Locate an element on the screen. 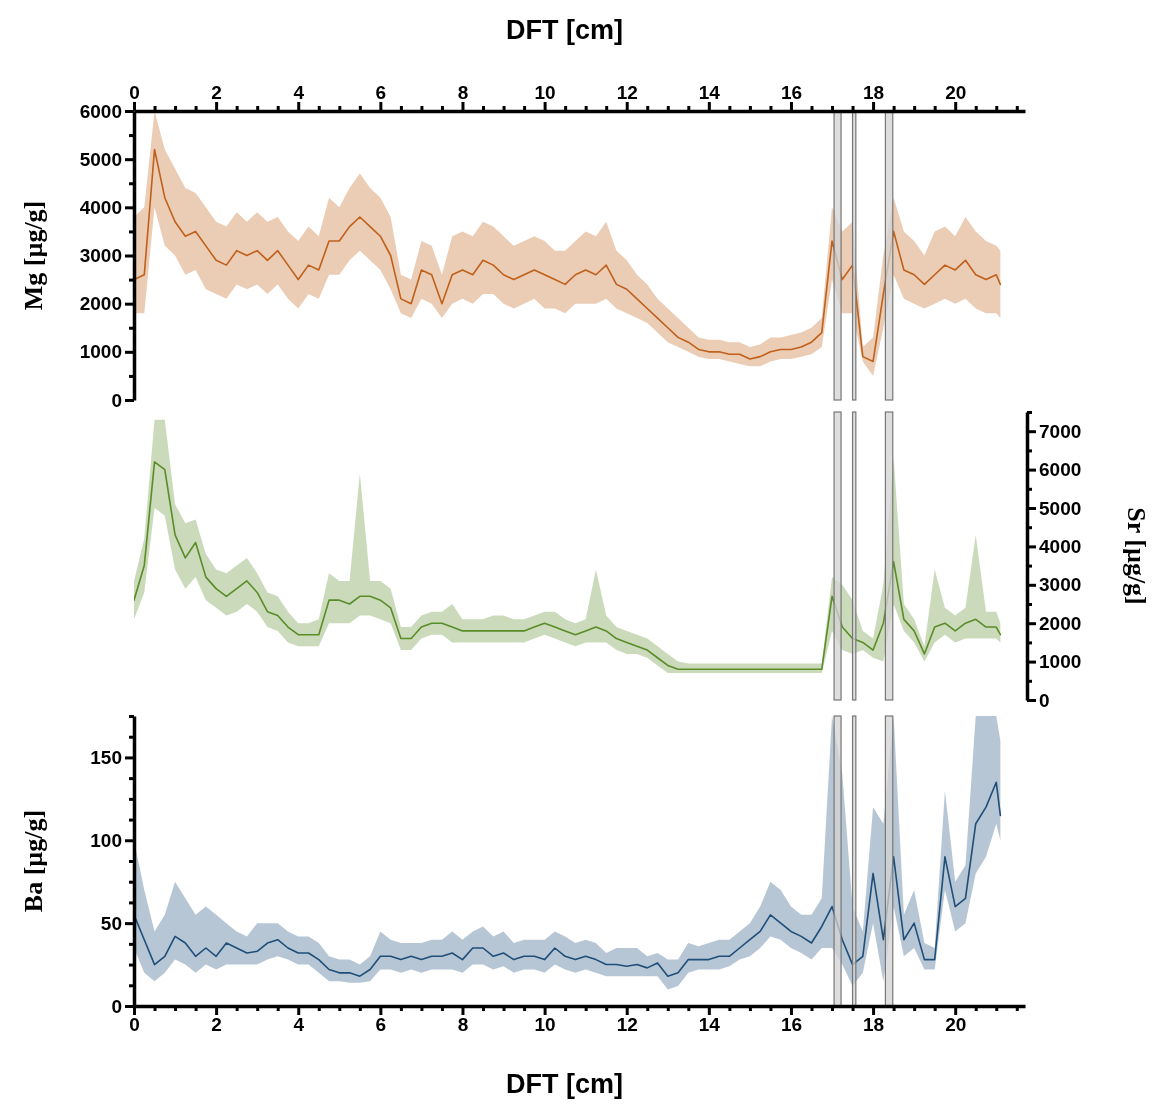  y-tick-label: 50 is located at coordinates (111, 923).